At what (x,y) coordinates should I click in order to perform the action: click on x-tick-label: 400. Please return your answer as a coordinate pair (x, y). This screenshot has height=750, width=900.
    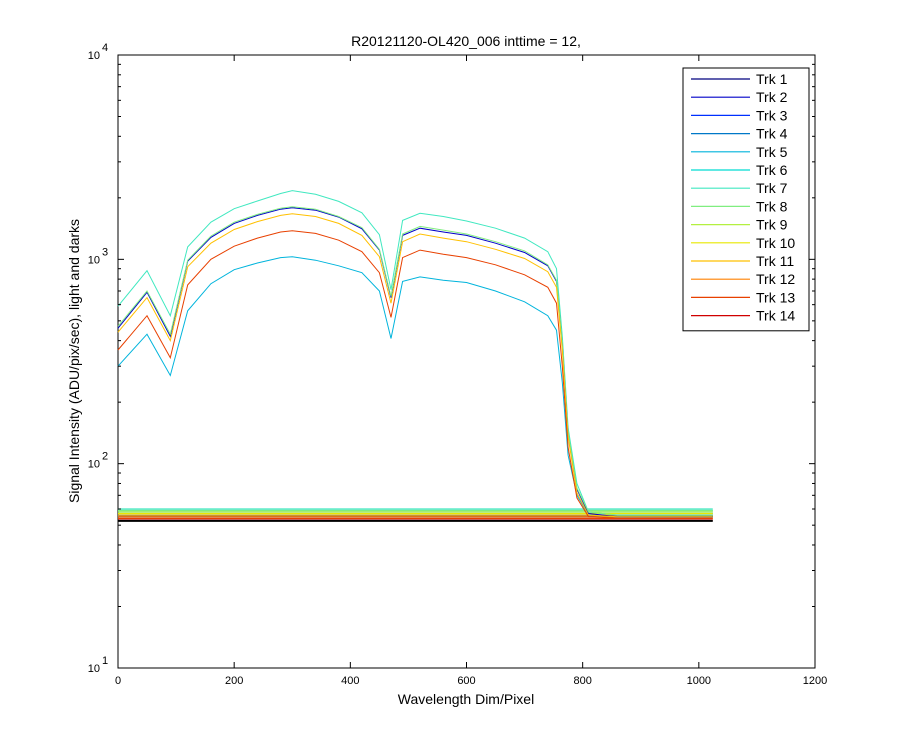
    Looking at the image, I should click on (350, 681).